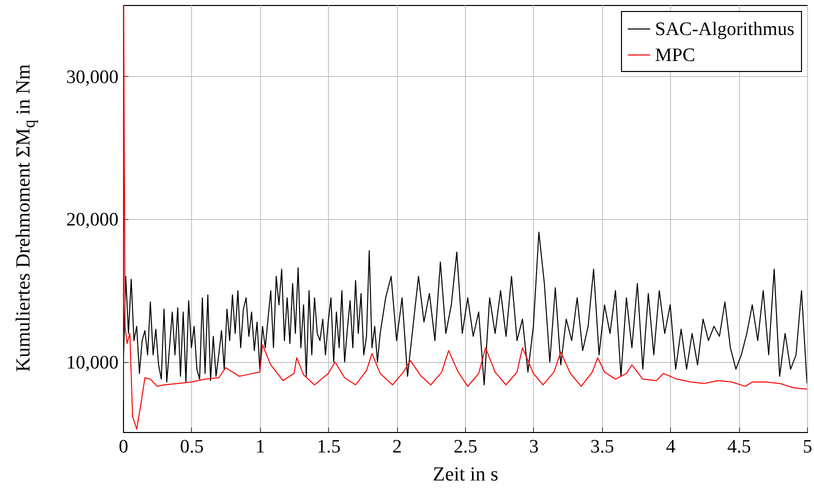  Describe the element at coordinates (671, 447) in the screenshot. I see `x-tick-label: 4` at that location.